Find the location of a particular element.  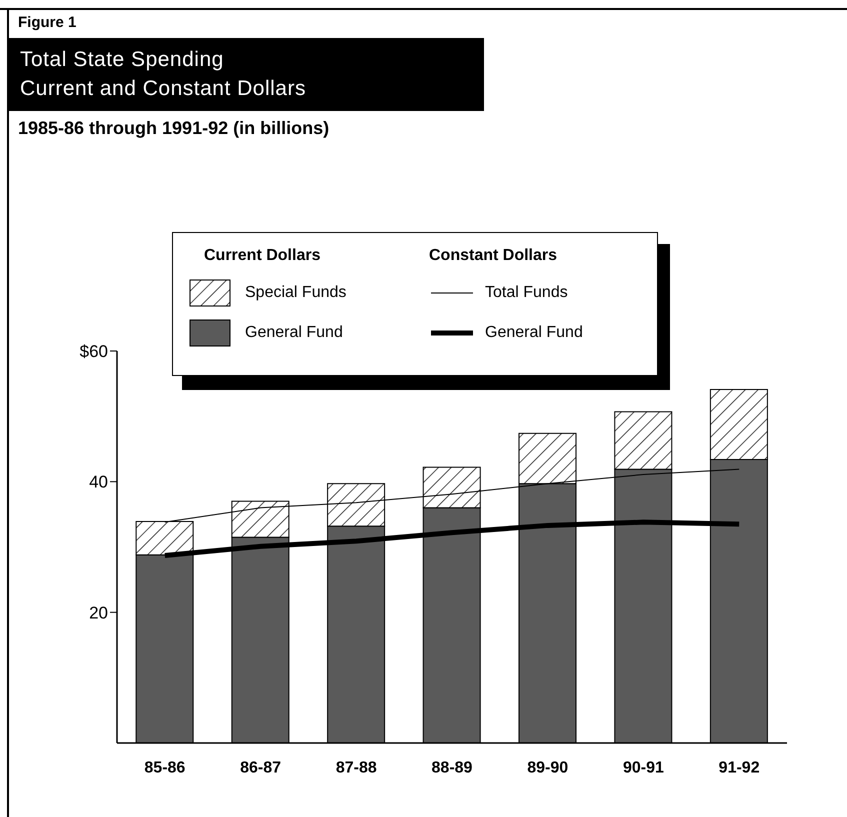

caption: Figure 1 is located at coordinates (47, 22).